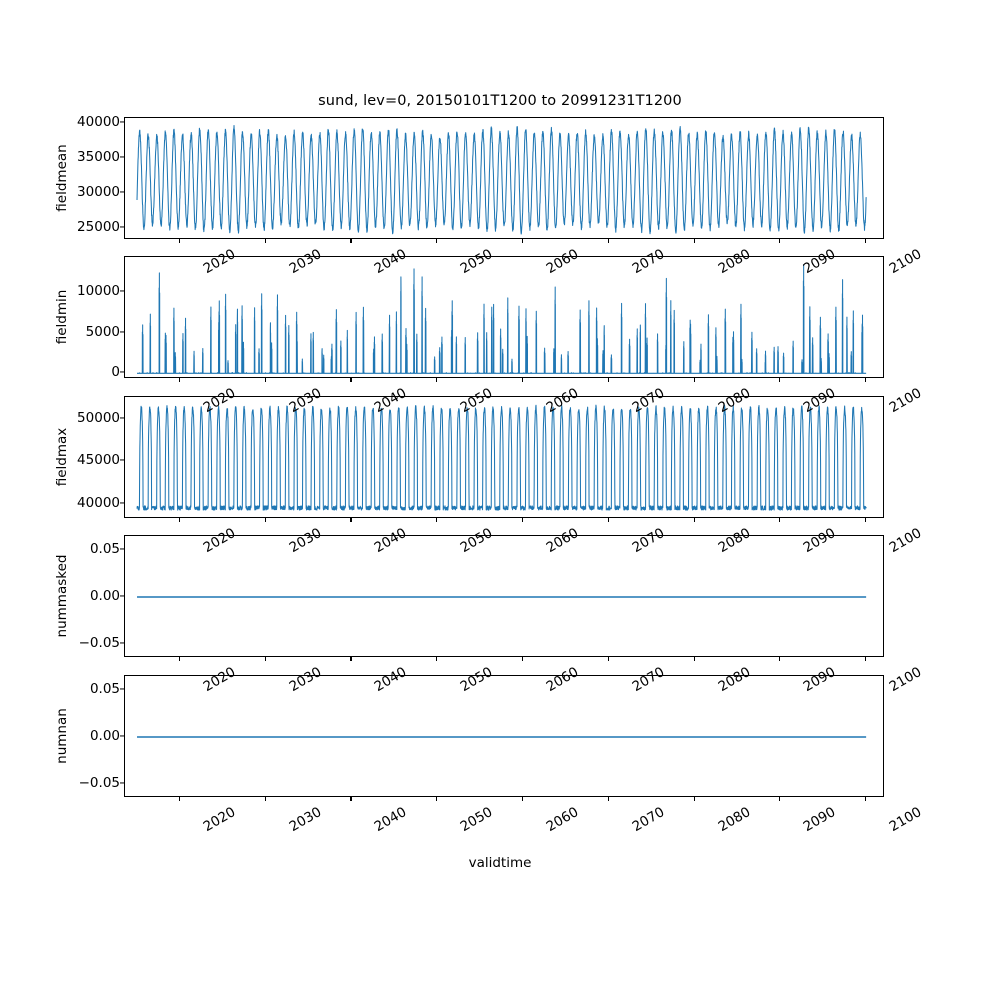 The width and height of the screenshot is (1000, 1000). What do you see at coordinates (98, 290) in the screenshot?
I see `y-tick-label: 10000` at bounding box center [98, 290].